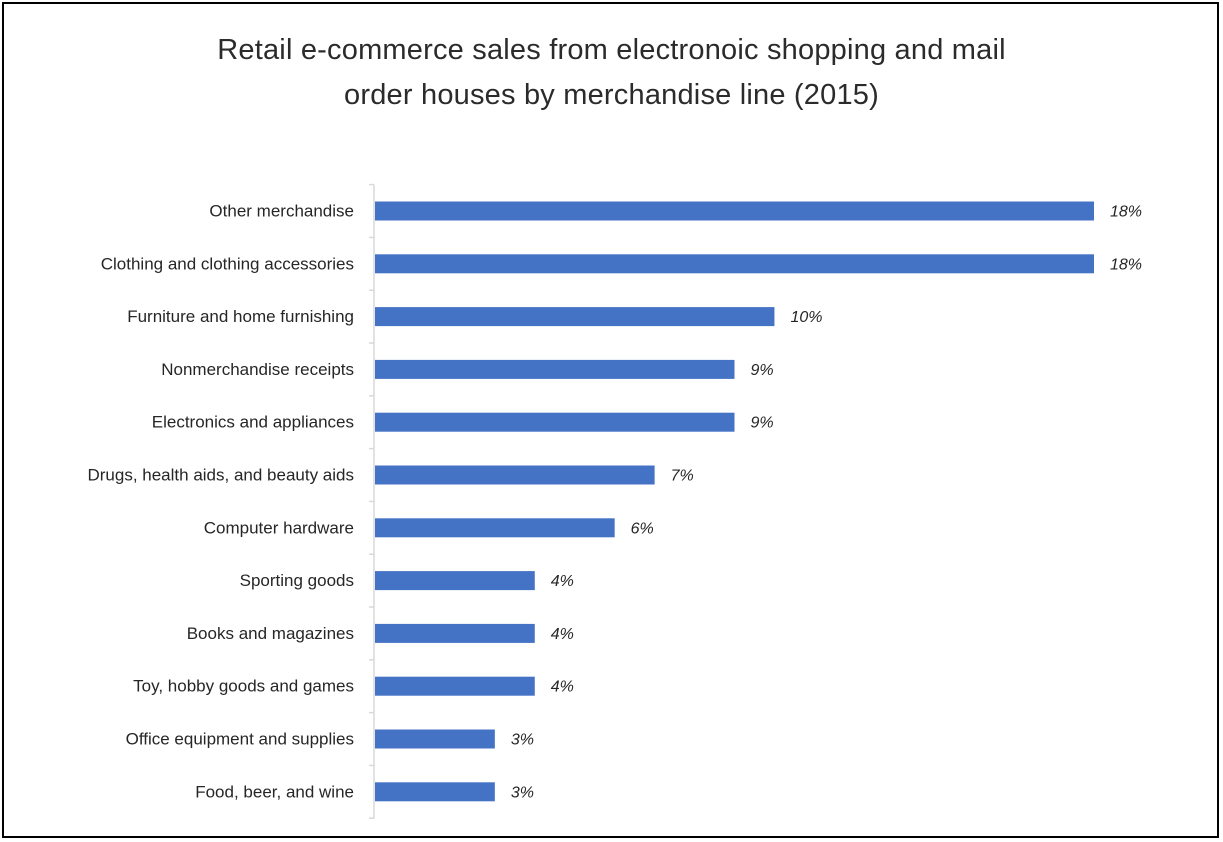 The width and height of the screenshot is (1223, 842). Describe the element at coordinates (243, 686) in the screenshot. I see `category-label: Toy, hobby goods and games` at that location.